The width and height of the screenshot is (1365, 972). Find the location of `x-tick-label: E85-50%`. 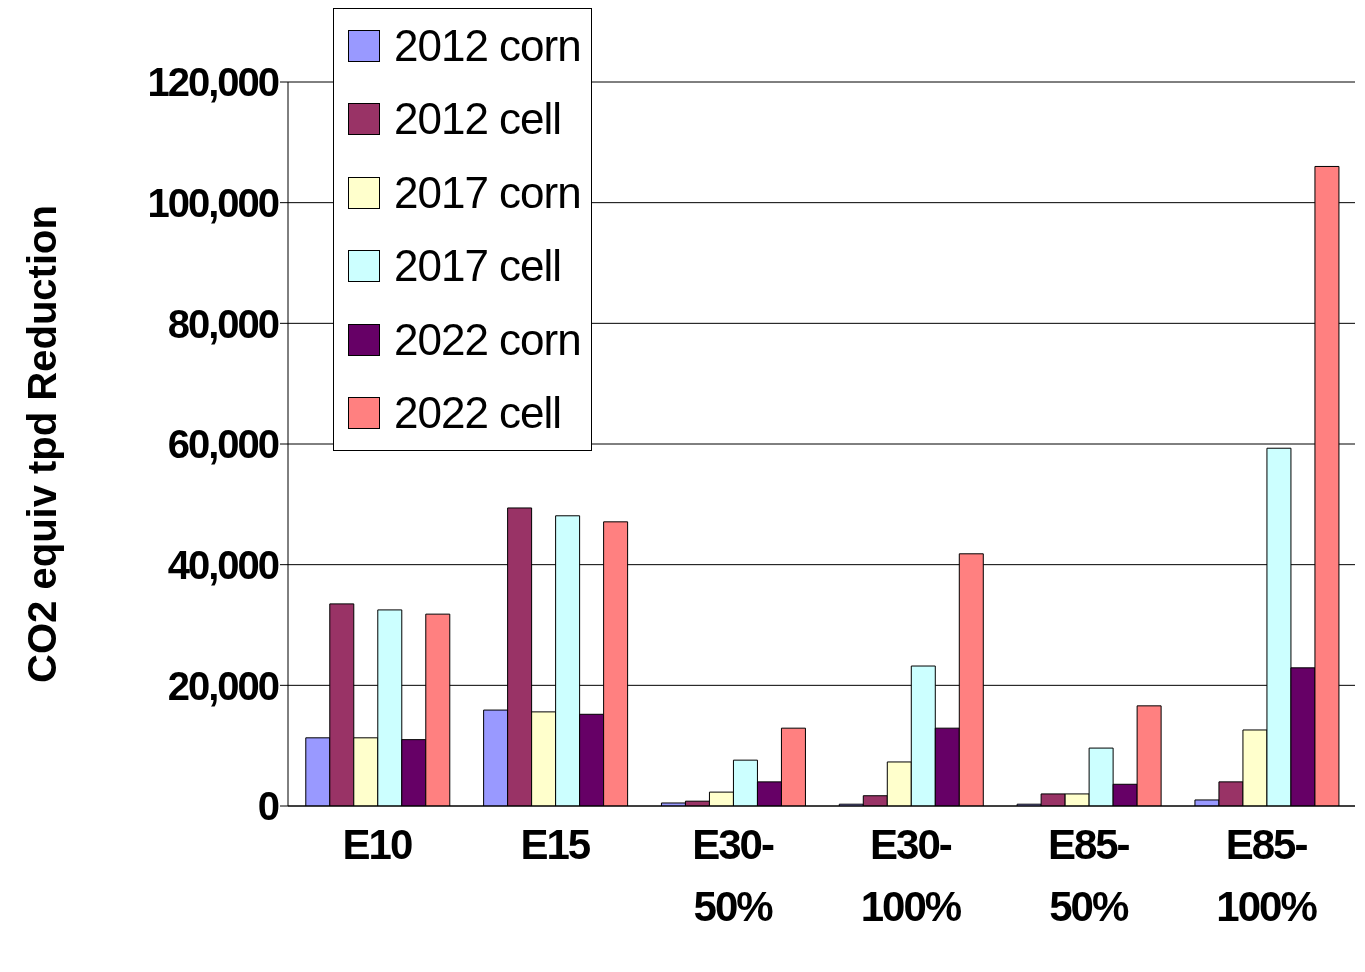

x-tick-label: E85-50% is located at coordinates (1088, 875).